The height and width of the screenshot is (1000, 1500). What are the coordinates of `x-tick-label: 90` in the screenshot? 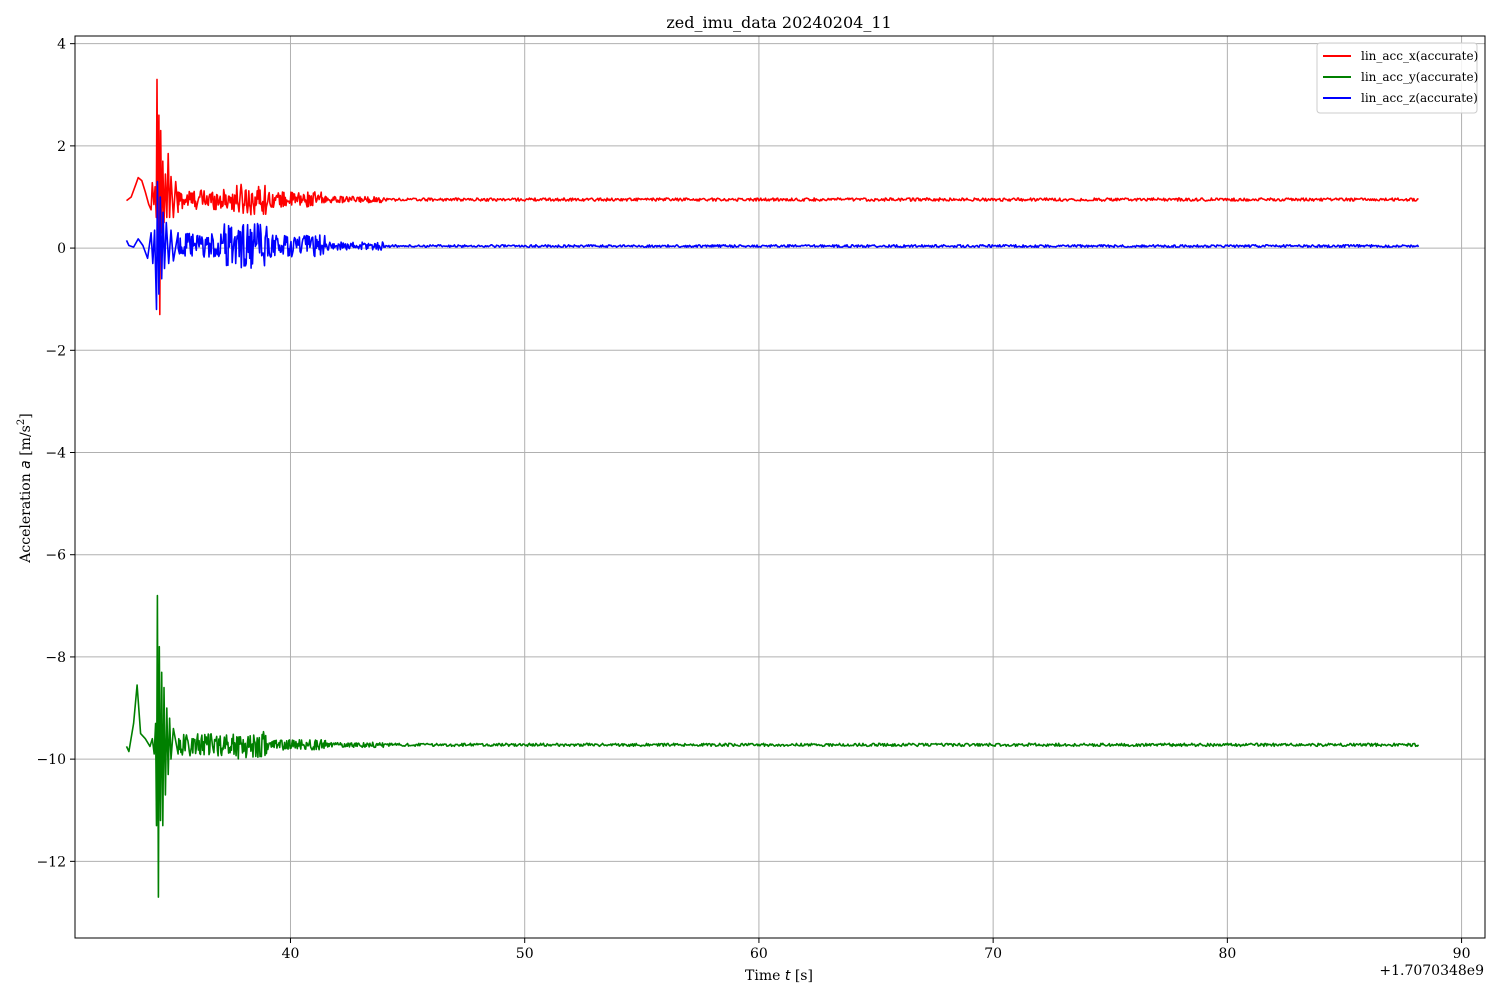 It's located at (1462, 954).